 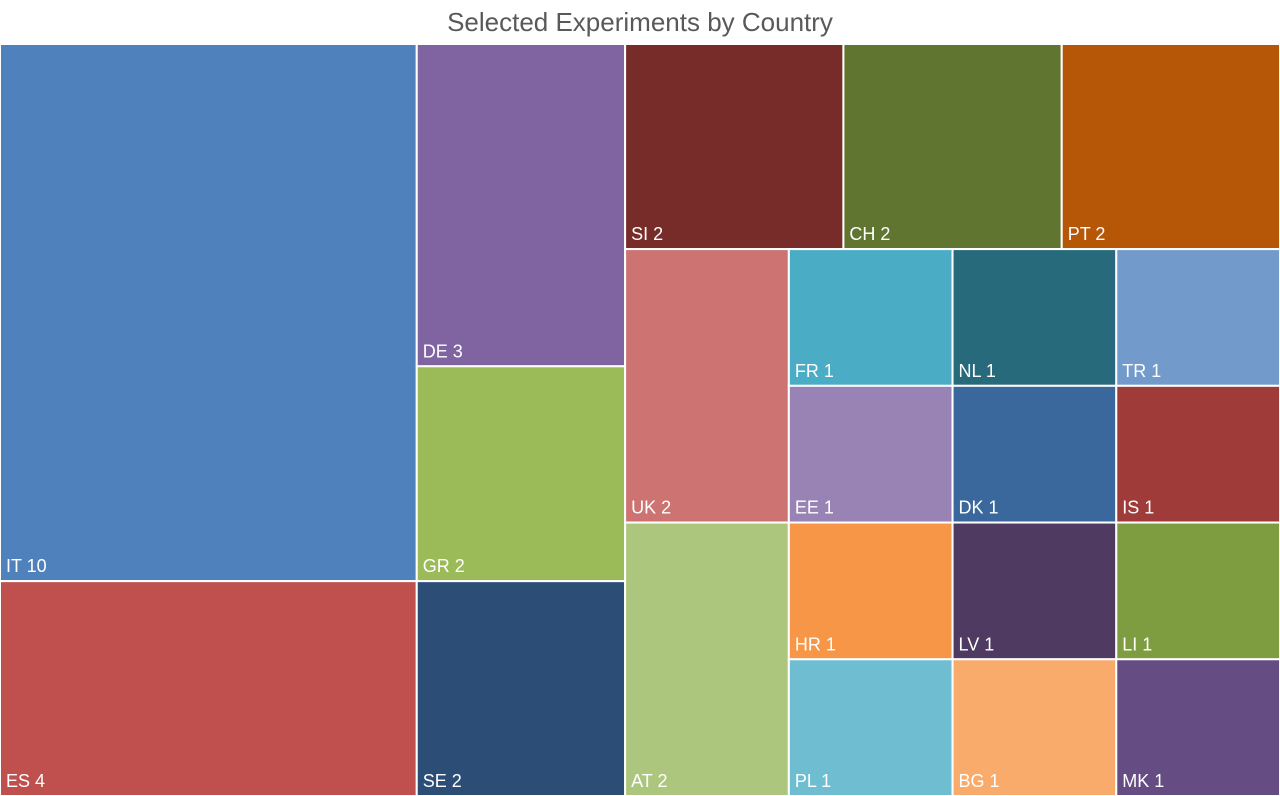 I want to click on tile-label-fr: FR 1, so click(x=814, y=371).